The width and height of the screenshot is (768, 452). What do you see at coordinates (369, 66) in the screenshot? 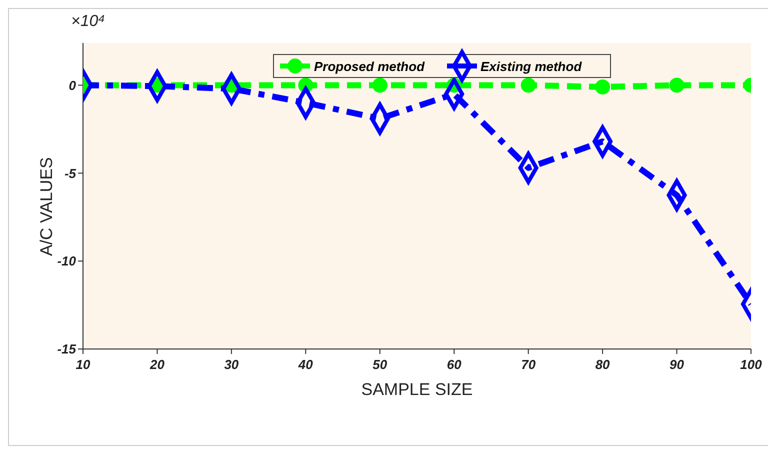
I see `legend-label: Proposed method` at bounding box center [369, 66].